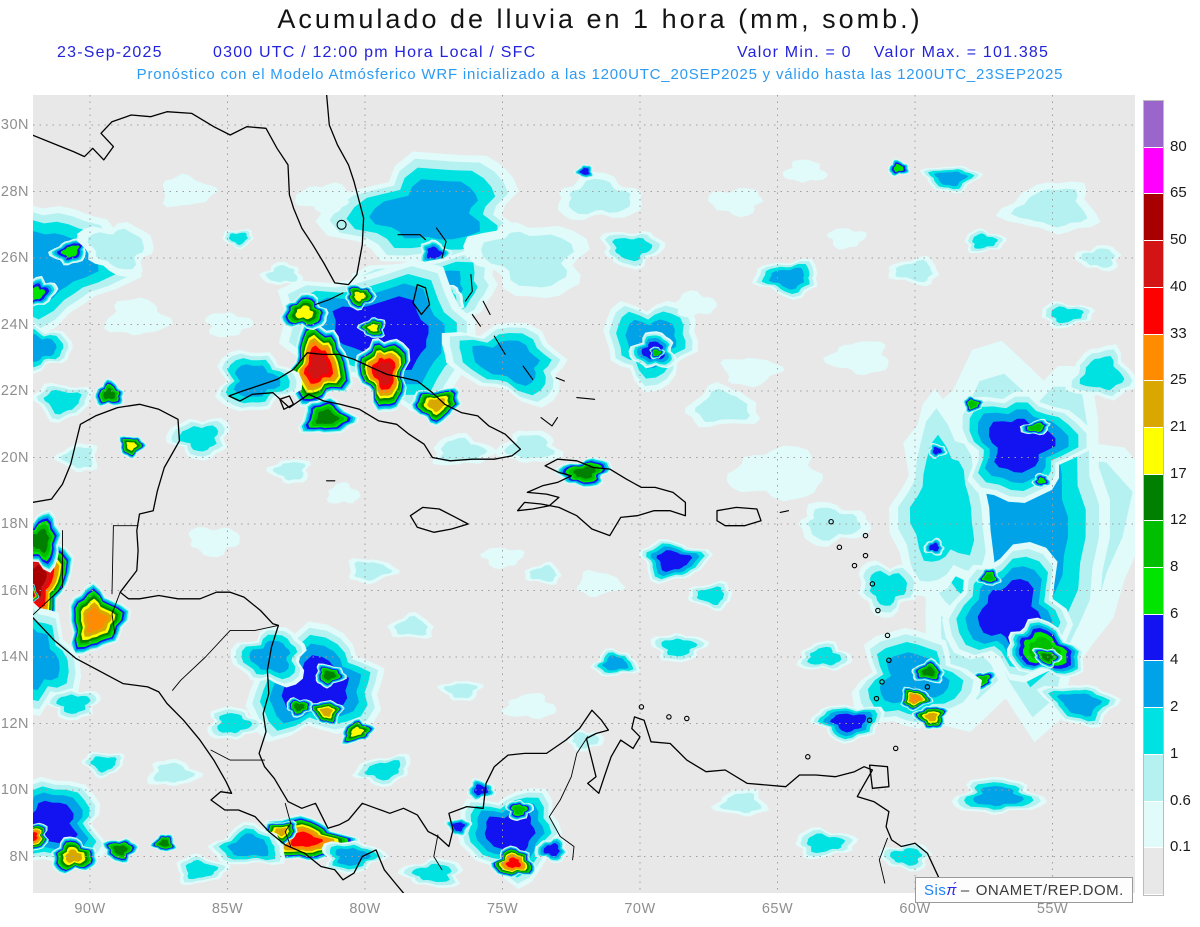 The image size is (1200, 927). Describe the element at coordinates (14, 590) in the screenshot. I see `lat-label-16N: 16N` at that location.